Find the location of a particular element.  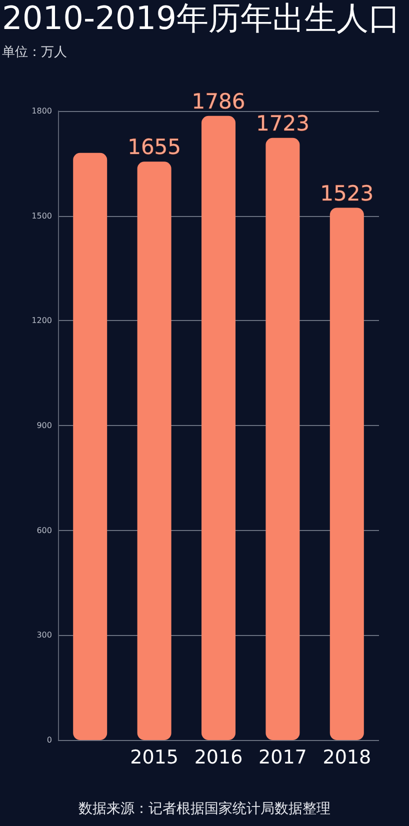

data-label: 1786 is located at coordinates (219, 101).